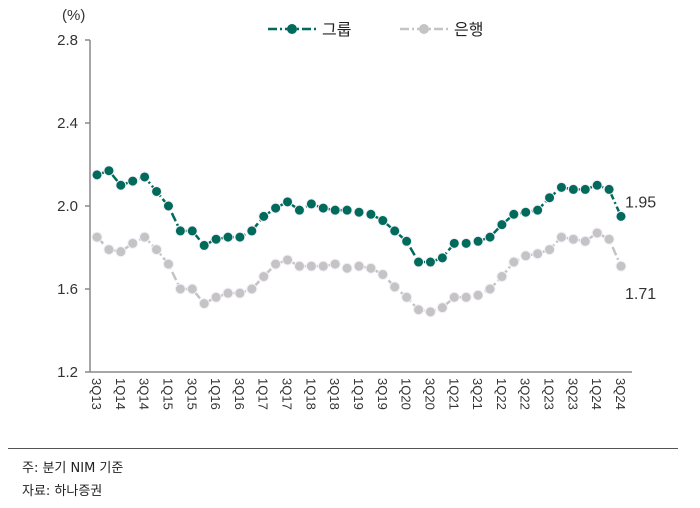 This screenshot has height=508, width=700. I want to click on end-data-label: 1.95, so click(640, 202).